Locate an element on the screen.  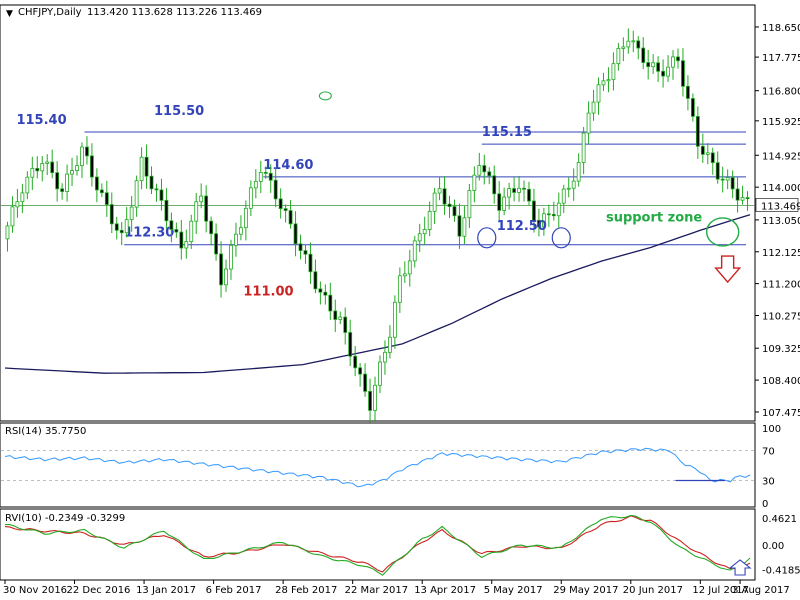
support-zone-circle is located at coordinates (722, 232).